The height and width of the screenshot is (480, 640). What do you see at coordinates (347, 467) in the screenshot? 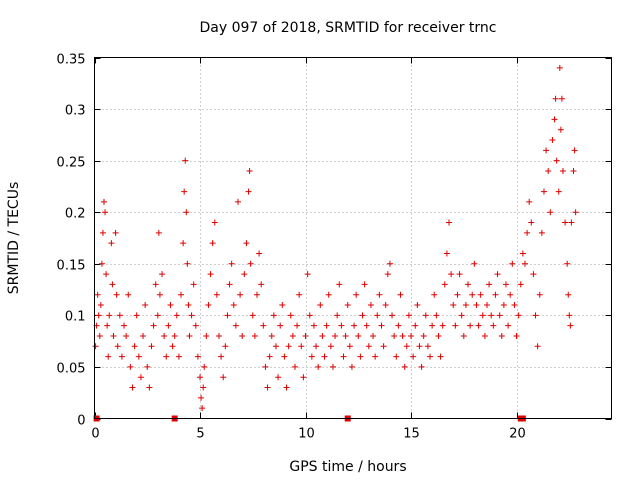
I see `x-axis-label: GPS time / hours` at bounding box center [347, 467].